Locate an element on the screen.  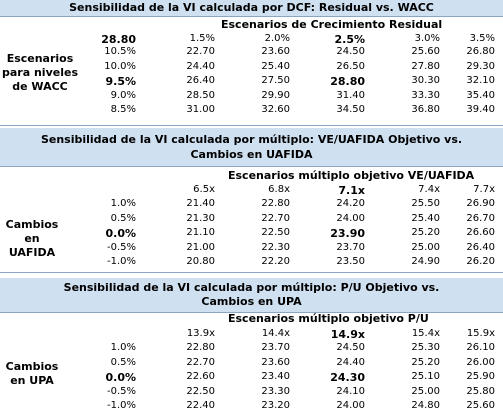
ev-cell: 26.90 is located at coordinates (480, 203).